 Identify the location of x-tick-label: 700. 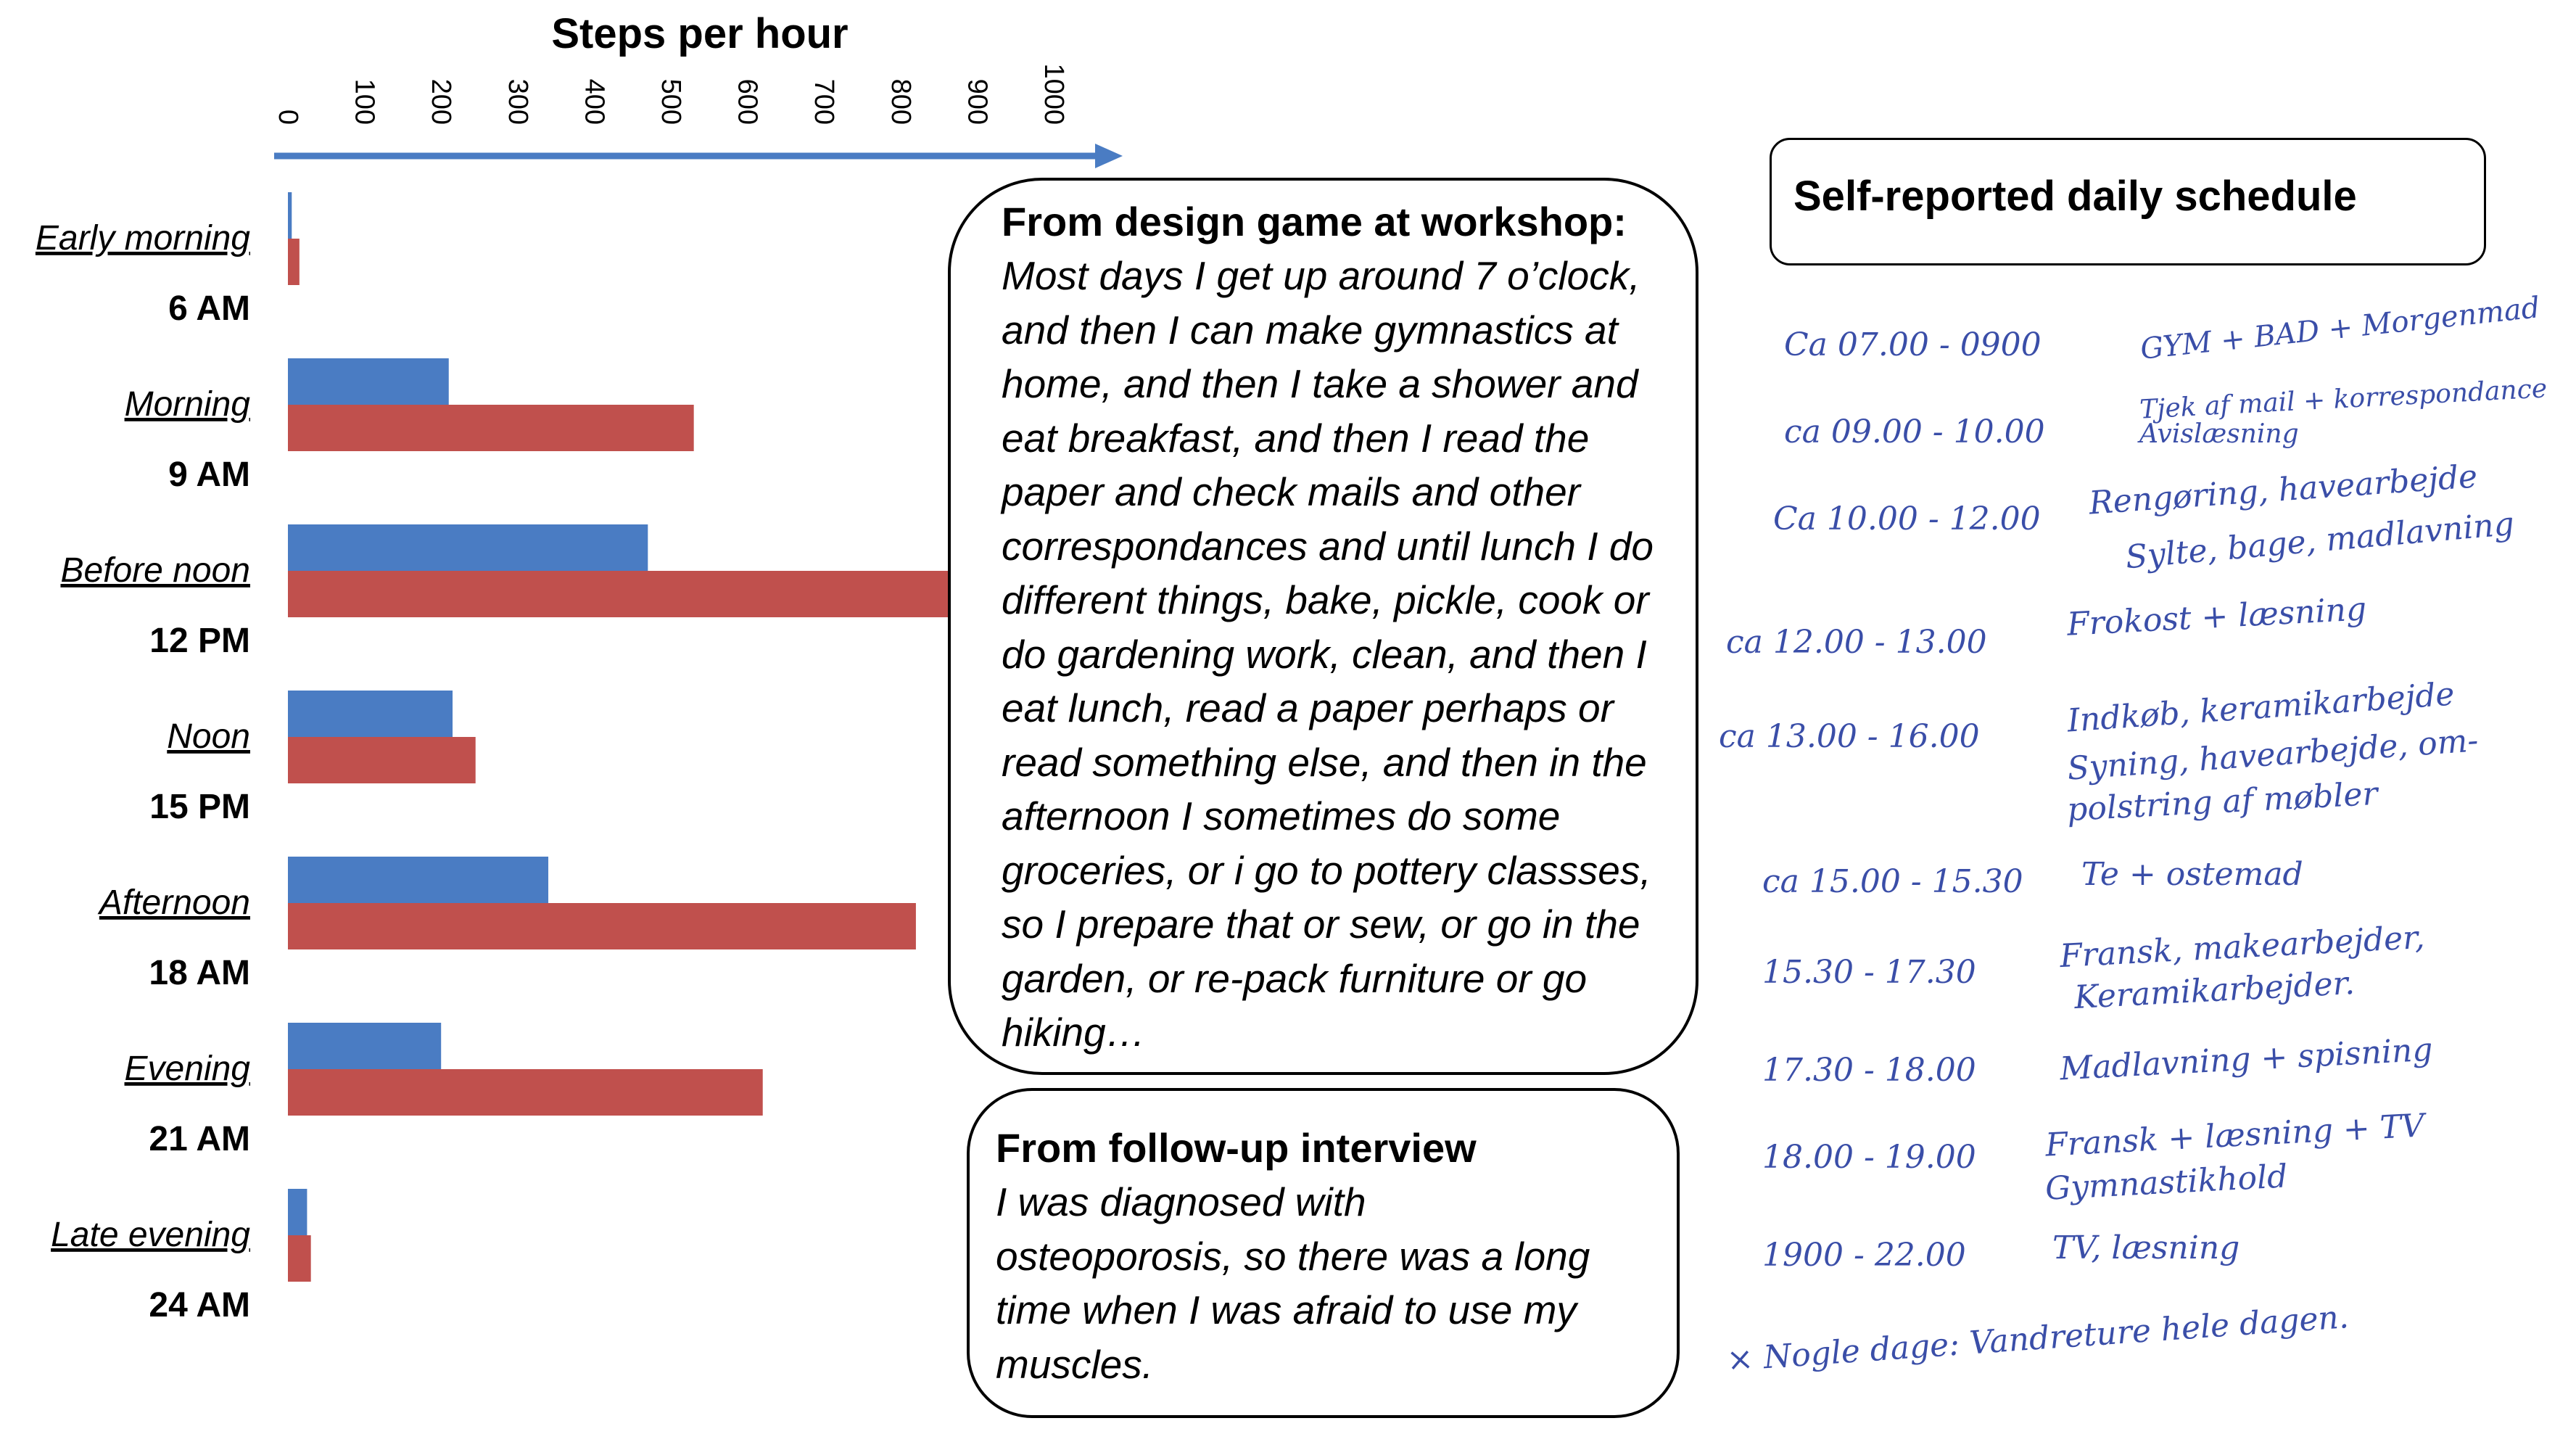
(824, 102).